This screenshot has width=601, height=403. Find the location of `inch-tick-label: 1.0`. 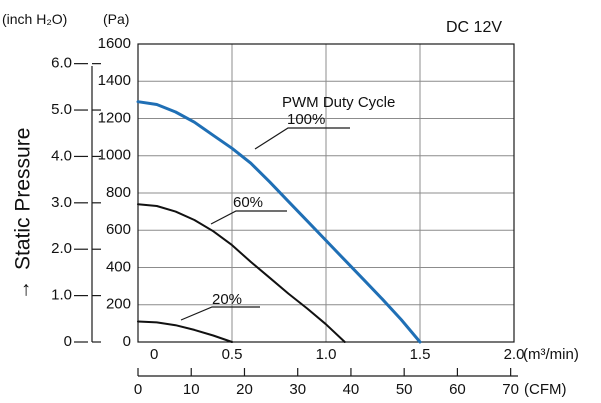

inch-tick-label: 1.0 is located at coordinates (61, 295).